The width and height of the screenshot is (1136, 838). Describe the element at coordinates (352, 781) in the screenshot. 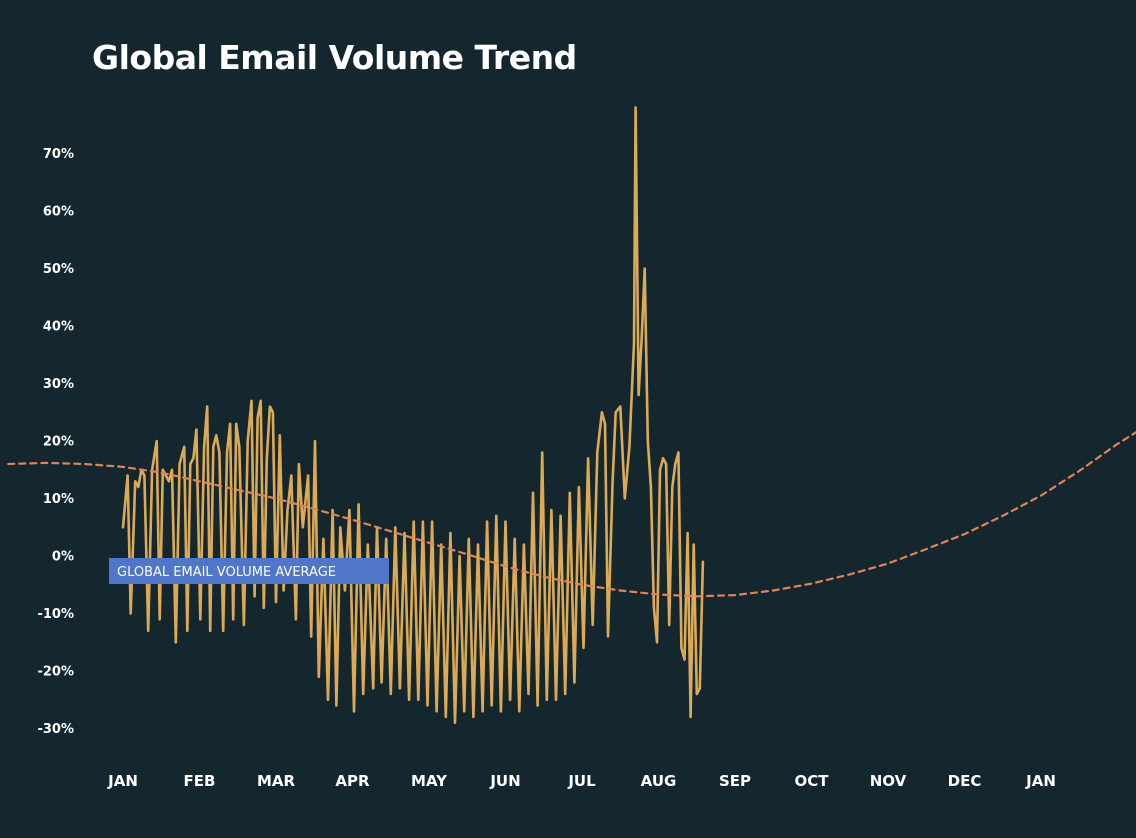

I see `x-tick-label: APR` at that location.